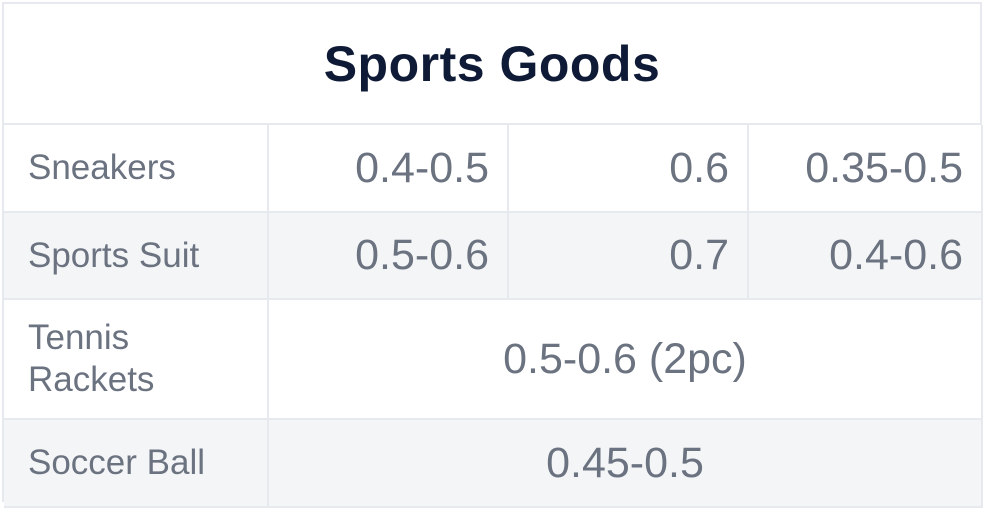  I want to click on cell-value: 0.4-0.5, so click(388, 169).